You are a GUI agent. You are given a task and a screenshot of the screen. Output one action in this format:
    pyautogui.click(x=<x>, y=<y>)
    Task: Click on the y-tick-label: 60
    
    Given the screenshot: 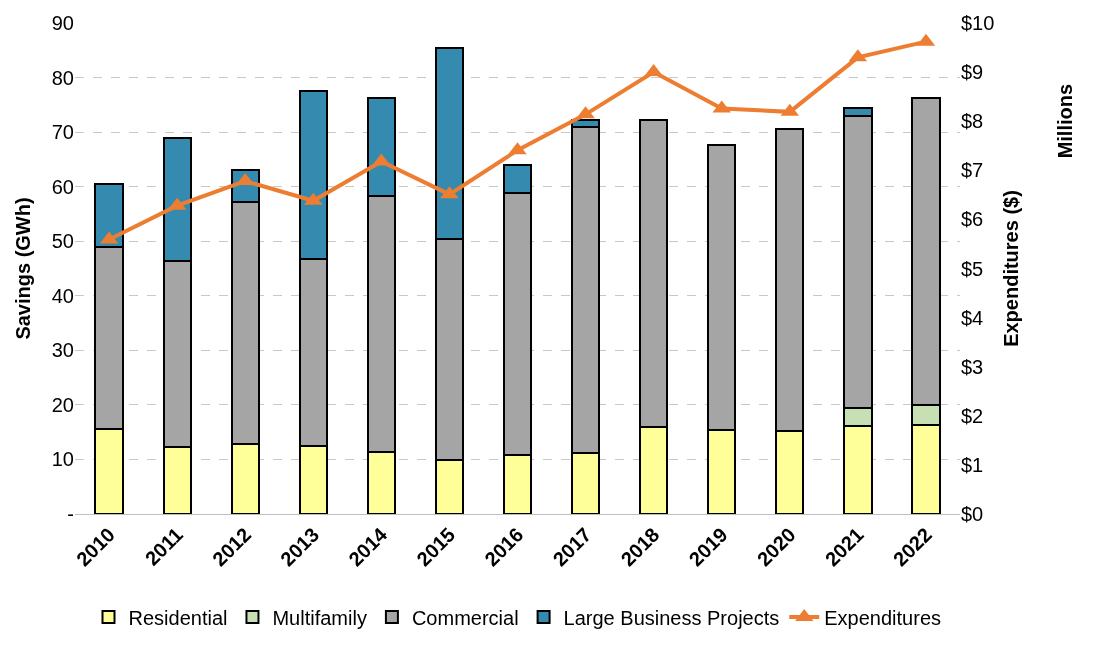 What is the action you would take?
    pyautogui.click(x=62, y=186)
    